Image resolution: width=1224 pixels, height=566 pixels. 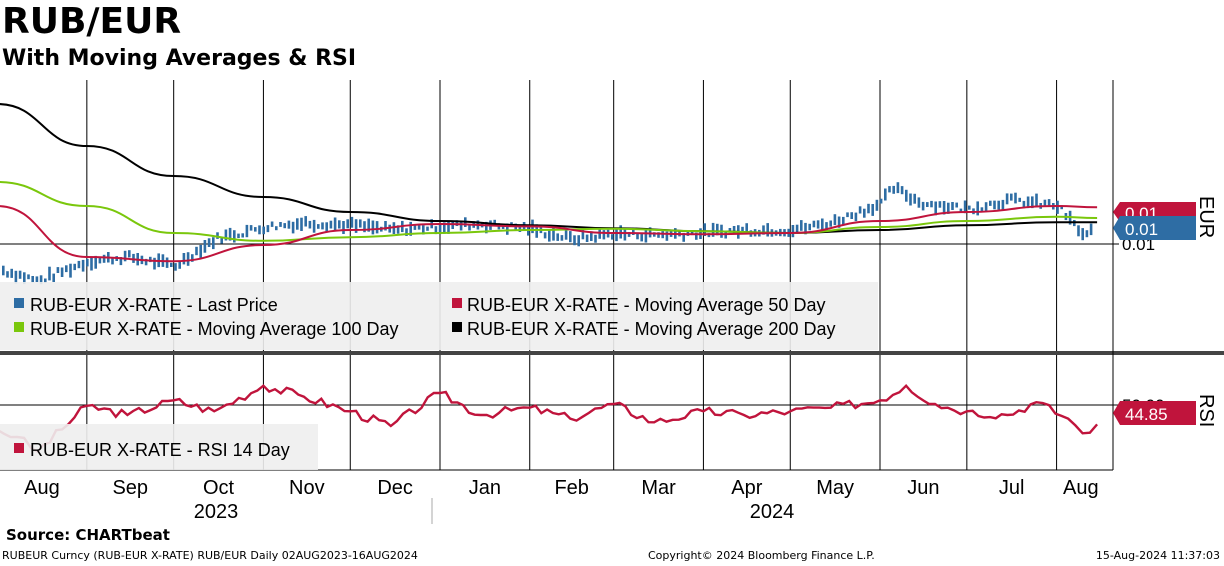 What do you see at coordinates (92, 21) in the screenshot?
I see `chart-title: RUB/EUR` at bounding box center [92, 21].